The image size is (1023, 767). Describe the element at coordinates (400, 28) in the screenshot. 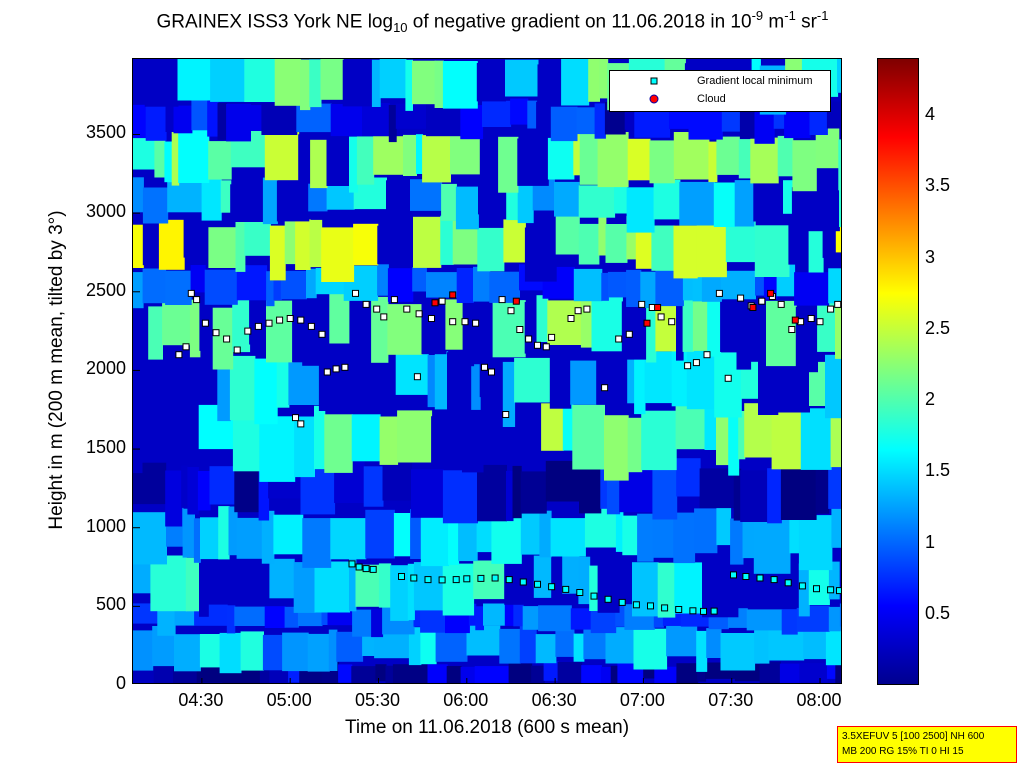

I see `title-log-base: 10` at that location.